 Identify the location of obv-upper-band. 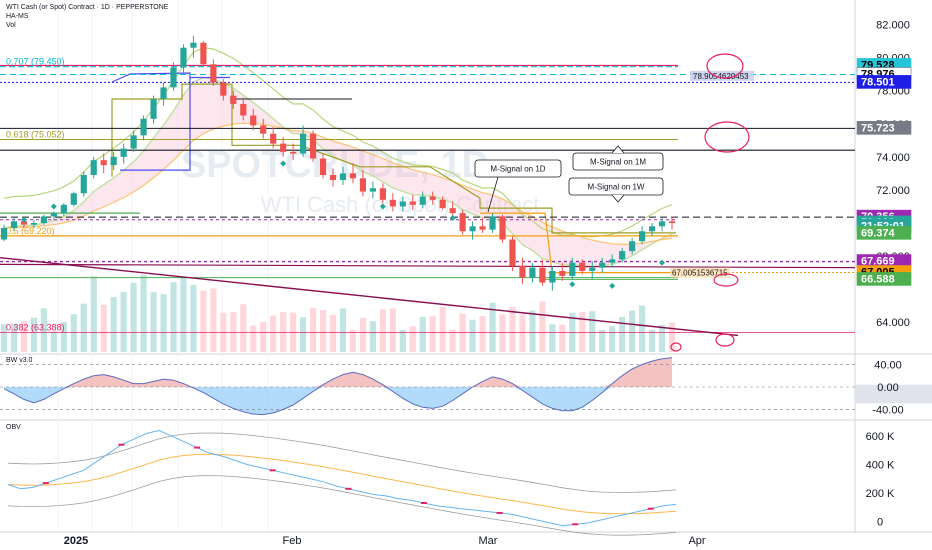
(342, 462).